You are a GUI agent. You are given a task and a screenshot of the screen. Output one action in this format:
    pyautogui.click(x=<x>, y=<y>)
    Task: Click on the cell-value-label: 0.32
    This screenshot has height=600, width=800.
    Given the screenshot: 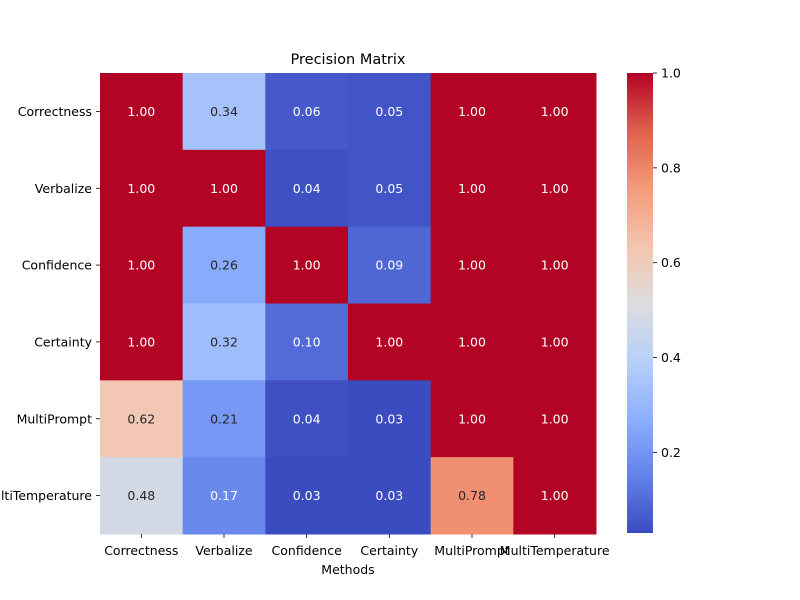 What is the action you would take?
    pyautogui.click(x=224, y=341)
    